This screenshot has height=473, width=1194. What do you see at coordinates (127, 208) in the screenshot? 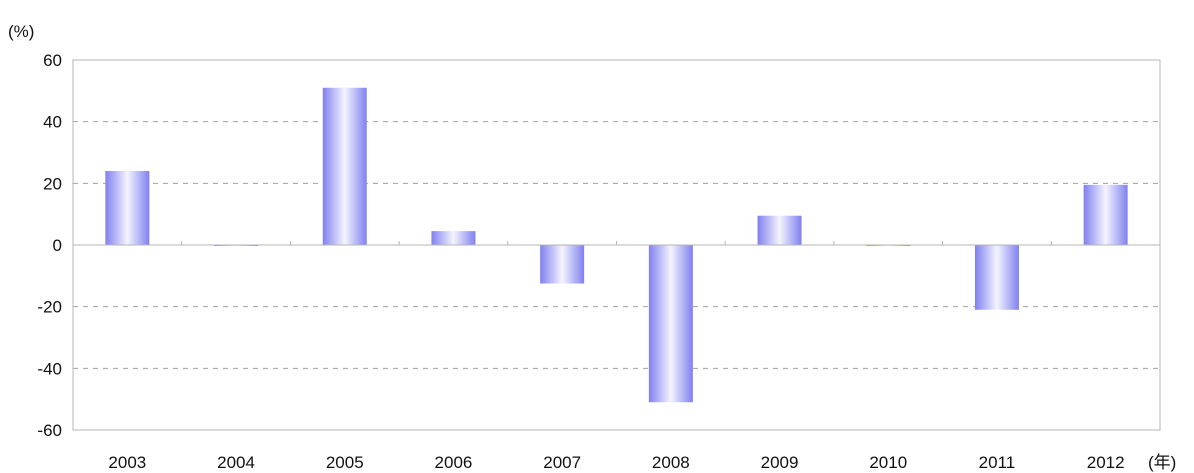
I see `bar-2003` at bounding box center [127, 208].